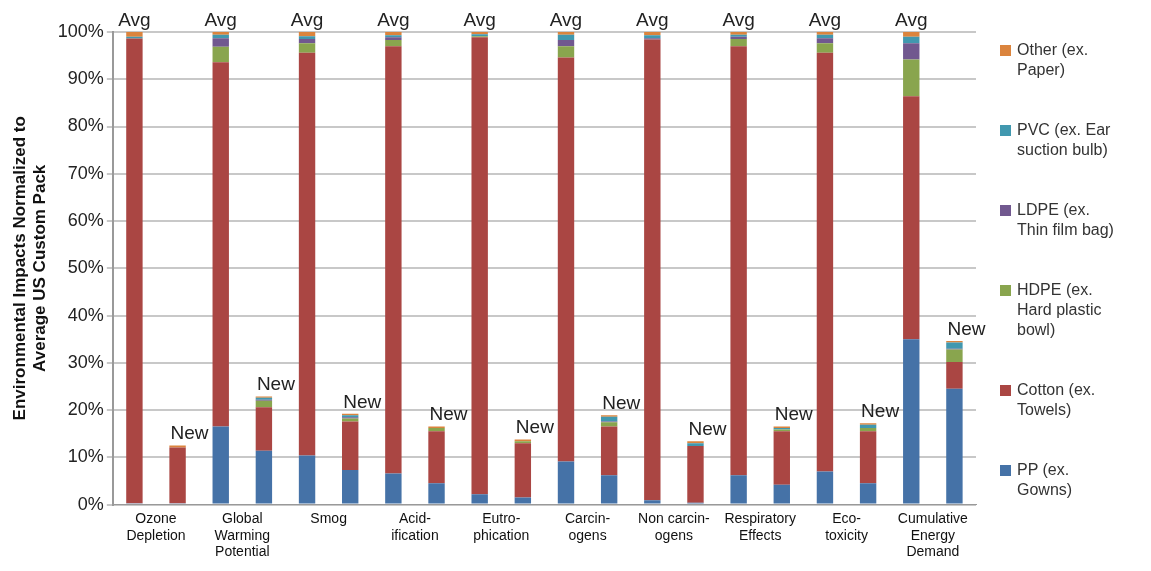  What do you see at coordinates (85, 361) in the screenshot?
I see `y-tick-label: 30%` at bounding box center [85, 361].